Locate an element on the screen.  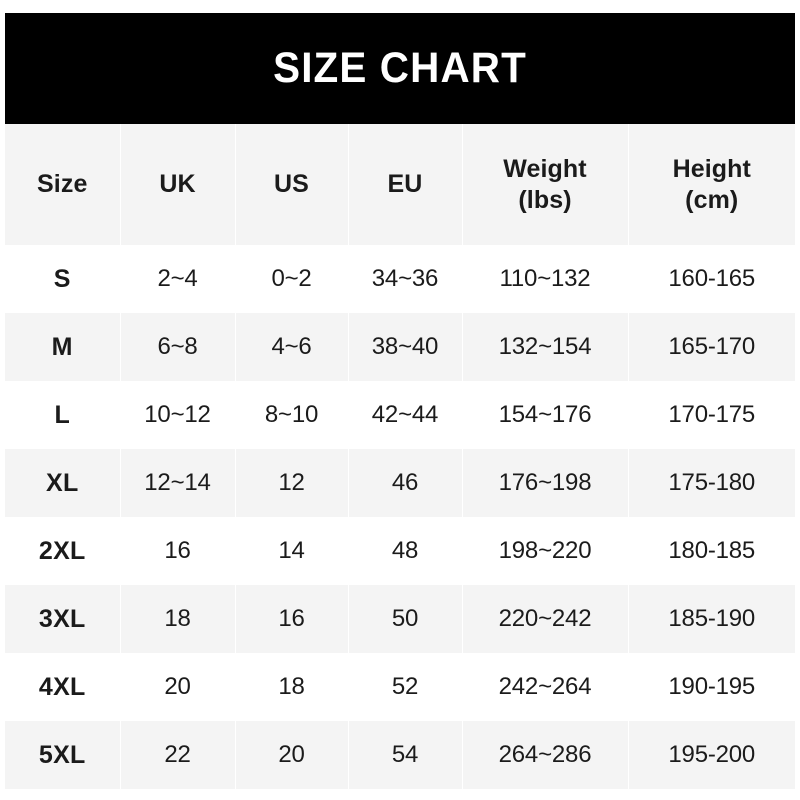
column-header-weight-unit: (lbs) is located at coordinates (545, 199).